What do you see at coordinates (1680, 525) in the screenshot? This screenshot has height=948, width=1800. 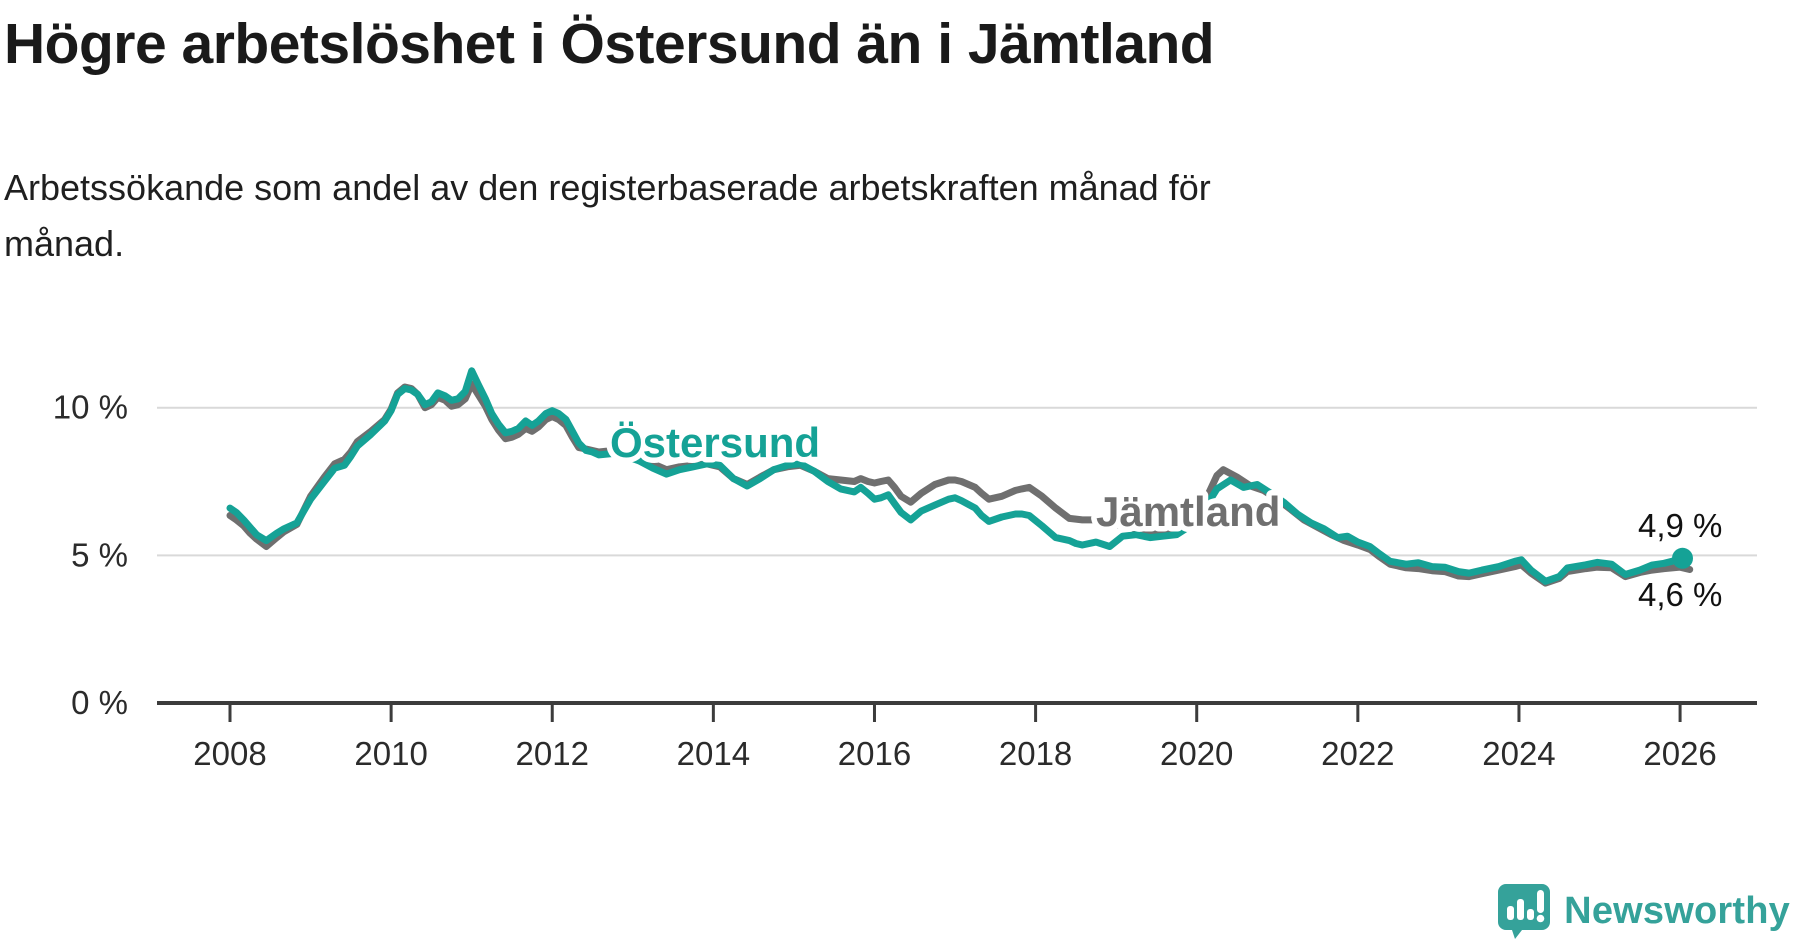 I see `end-value-label-ostersund: 4,9 %` at bounding box center [1680, 525].